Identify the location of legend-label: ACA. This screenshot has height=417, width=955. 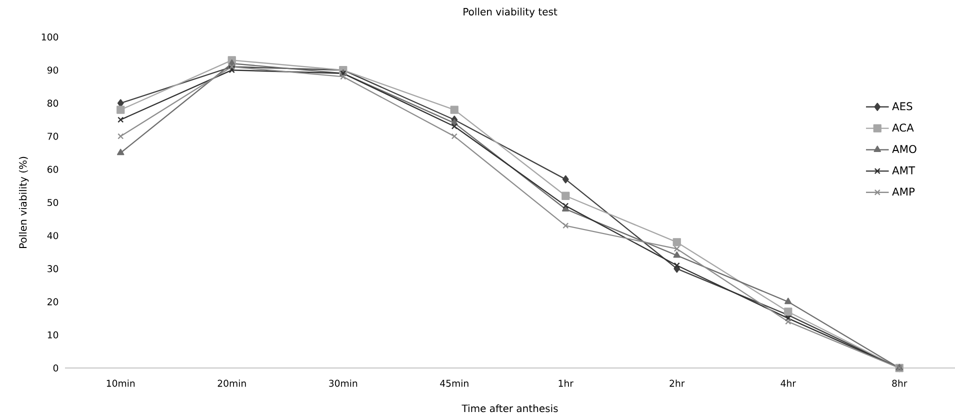
(903, 128).